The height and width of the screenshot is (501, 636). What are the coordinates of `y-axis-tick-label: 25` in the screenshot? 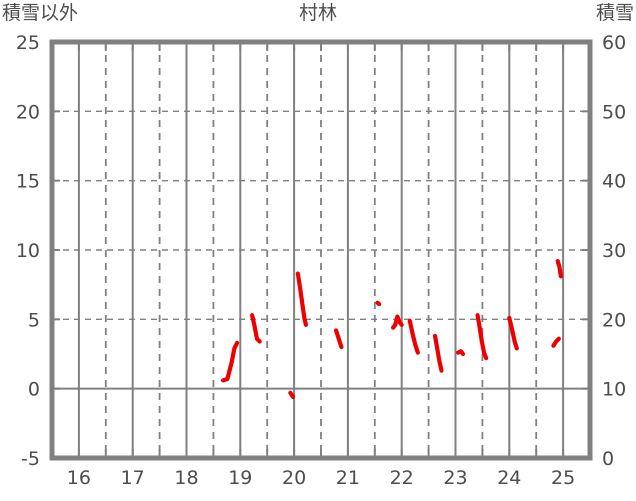 It's located at (28, 43).